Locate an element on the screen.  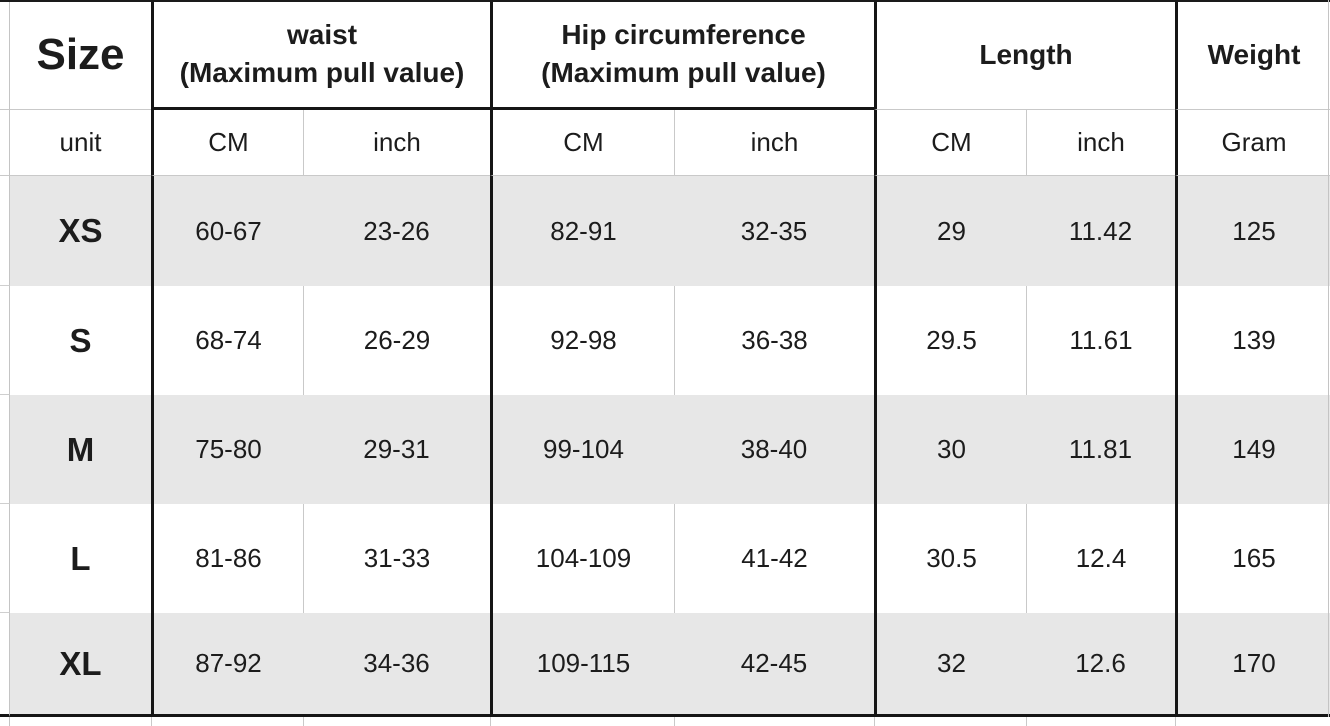
row-label-s: S is located at coordinates (80, 340).